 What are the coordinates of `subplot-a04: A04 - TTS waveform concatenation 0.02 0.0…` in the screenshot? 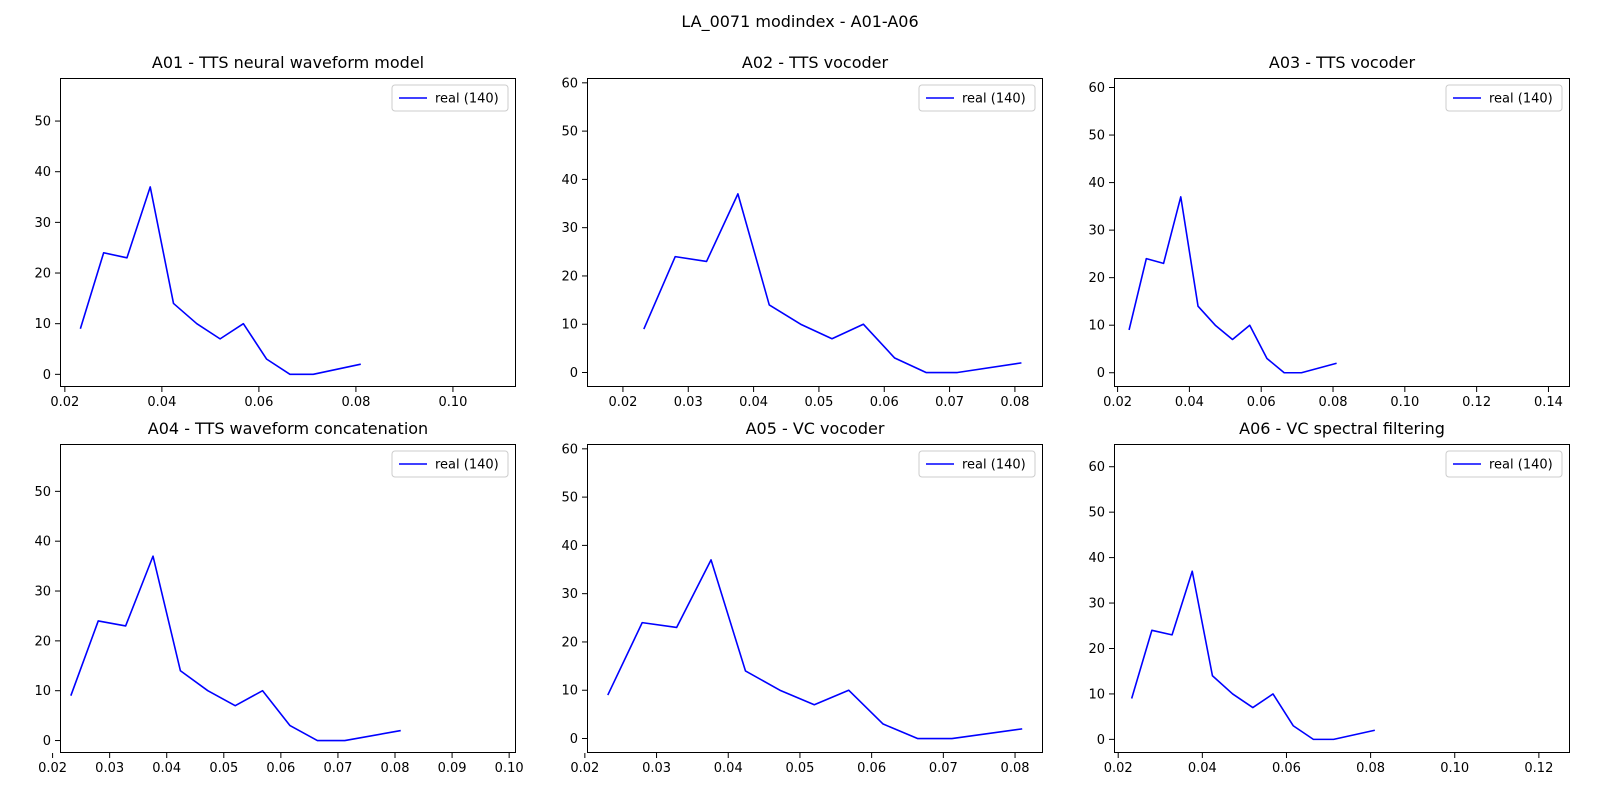 It's located at (279, 597).